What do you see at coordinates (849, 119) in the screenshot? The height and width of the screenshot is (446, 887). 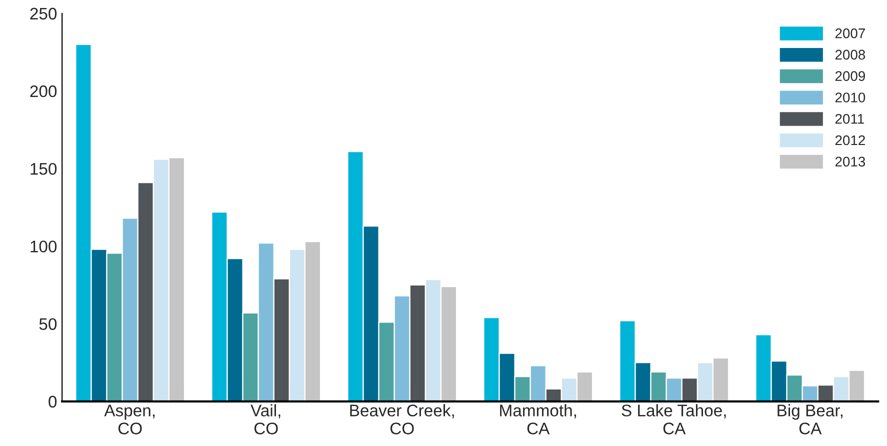 I see `legend-label: 2011` at bounding box center [849, 119].